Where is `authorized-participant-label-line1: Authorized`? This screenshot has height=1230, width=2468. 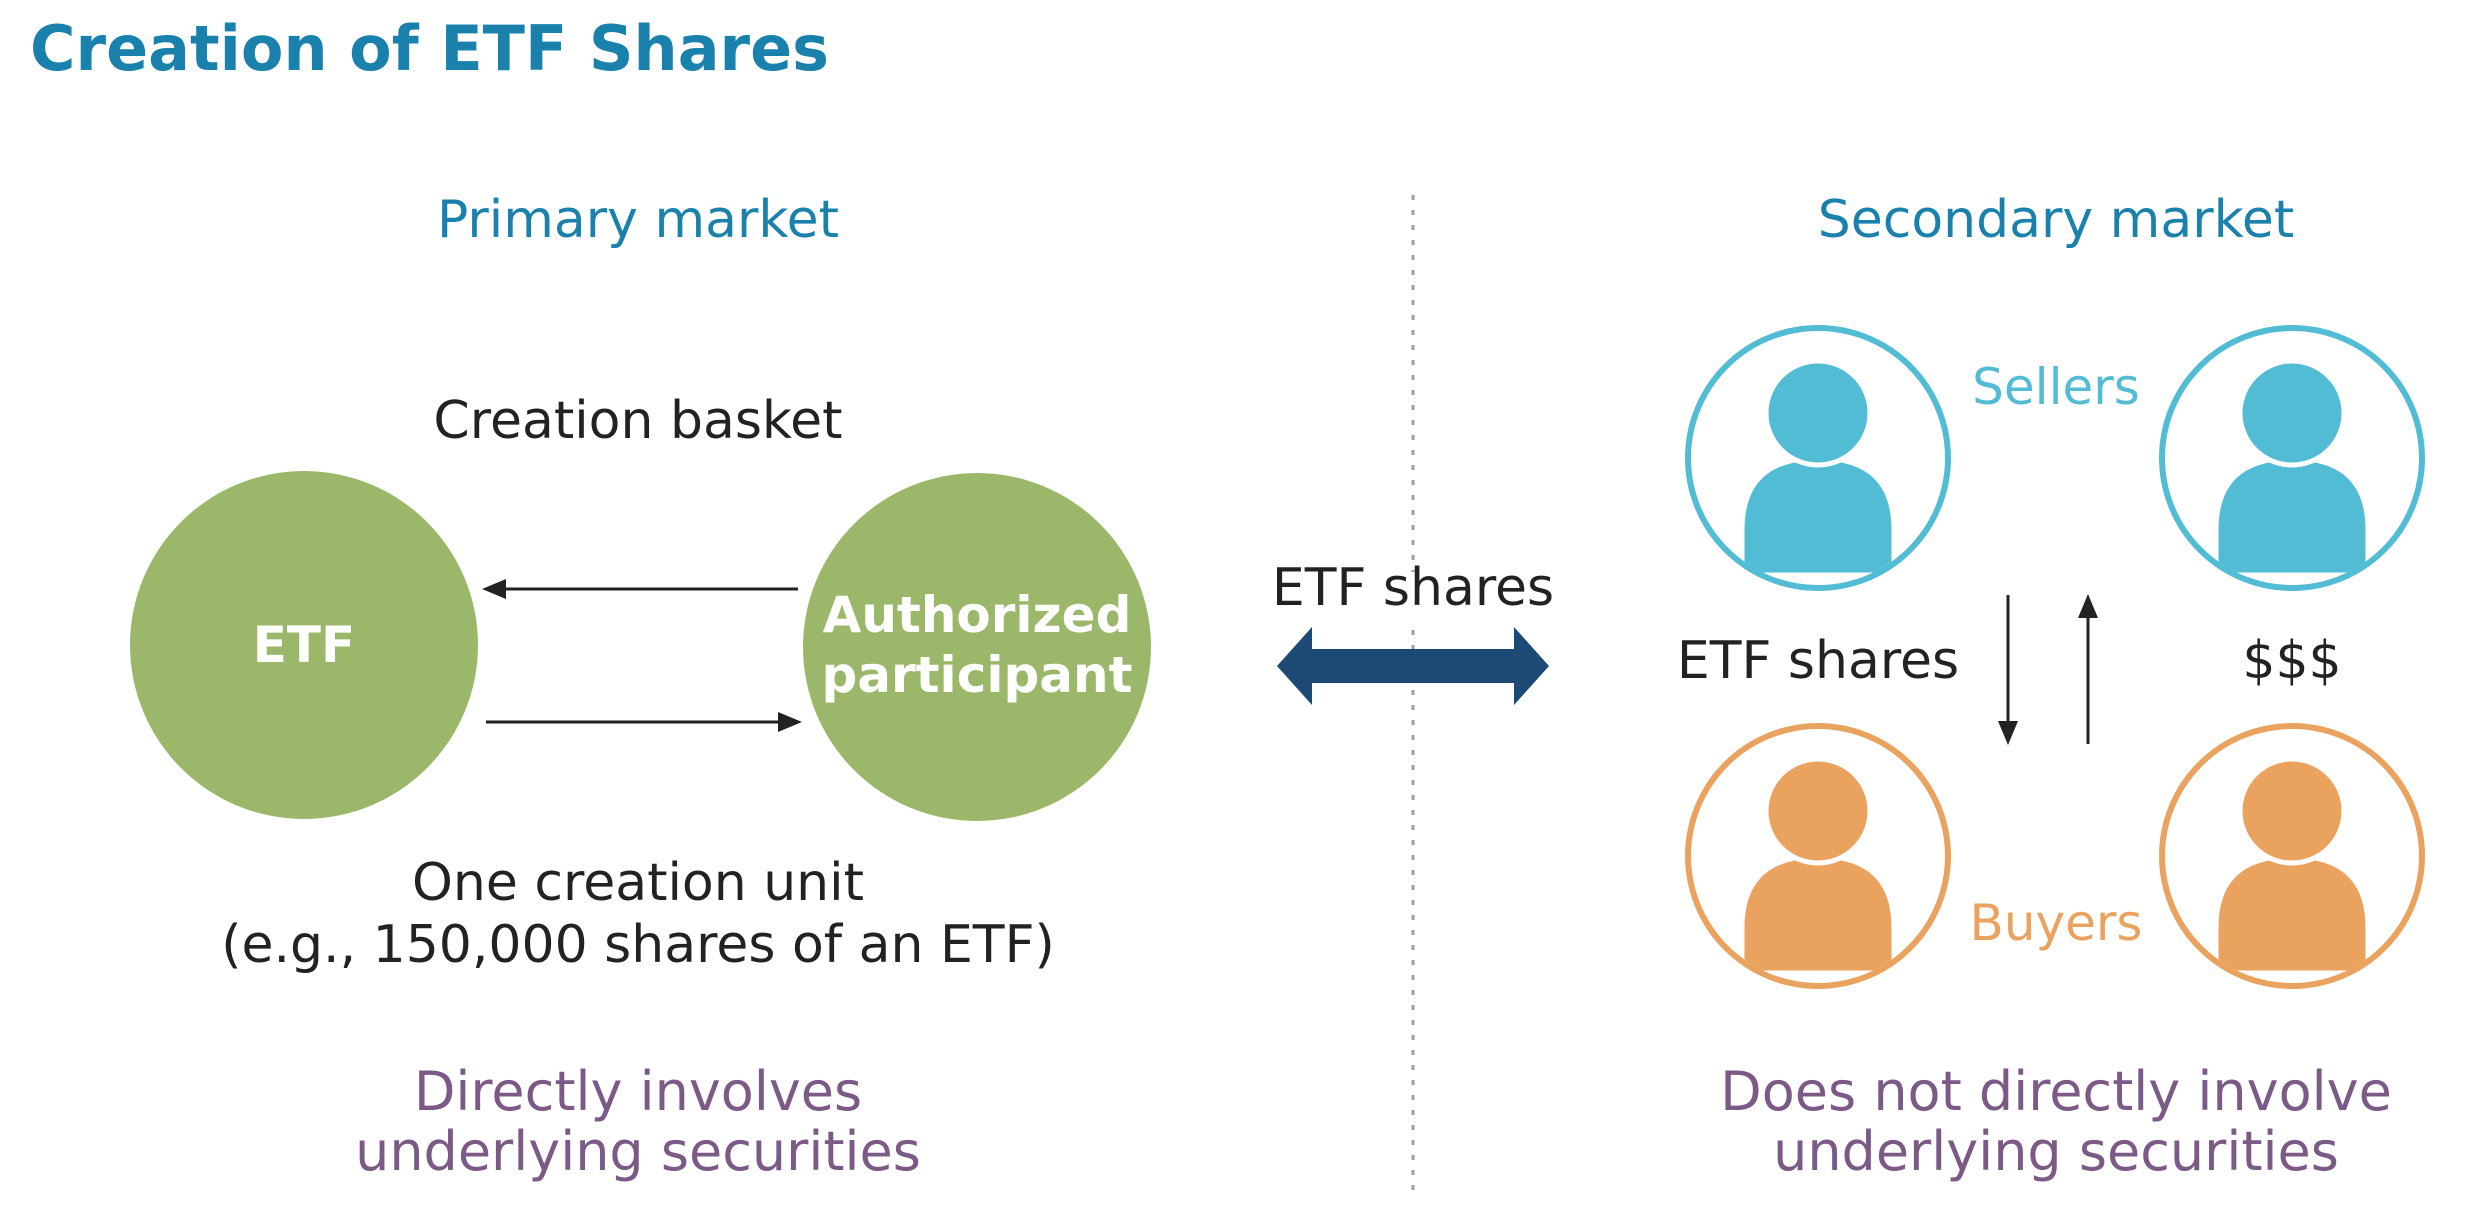
authorized-participant-label-line1: Authorized is located at coordinates (977, 615).